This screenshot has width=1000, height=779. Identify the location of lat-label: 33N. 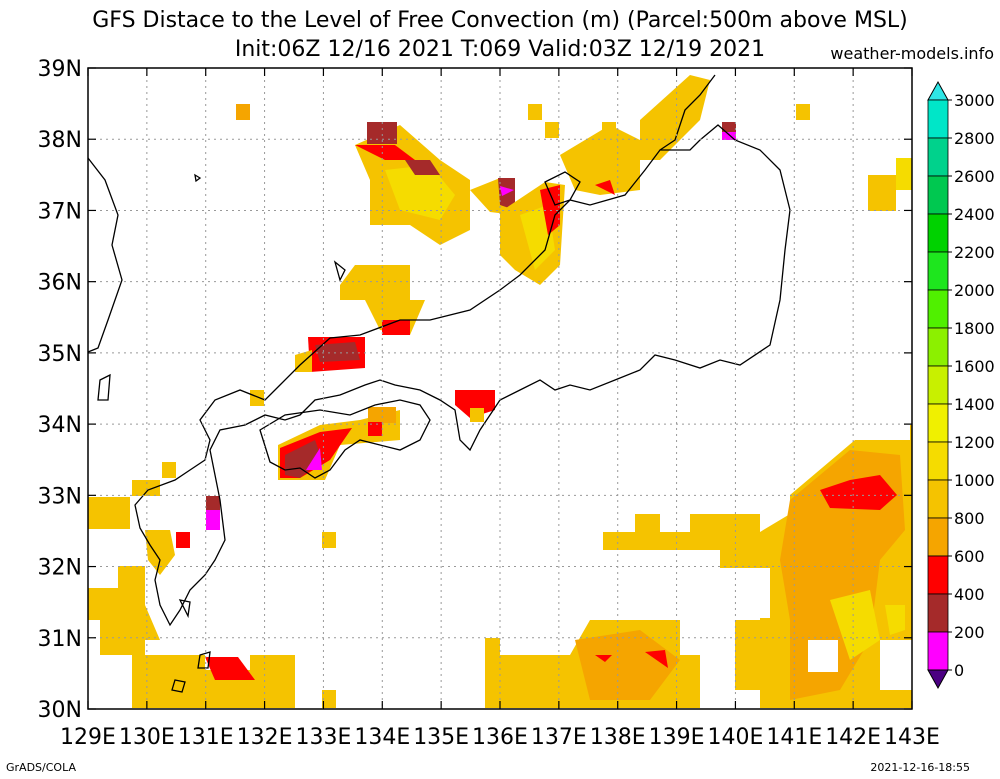
(60, 496).